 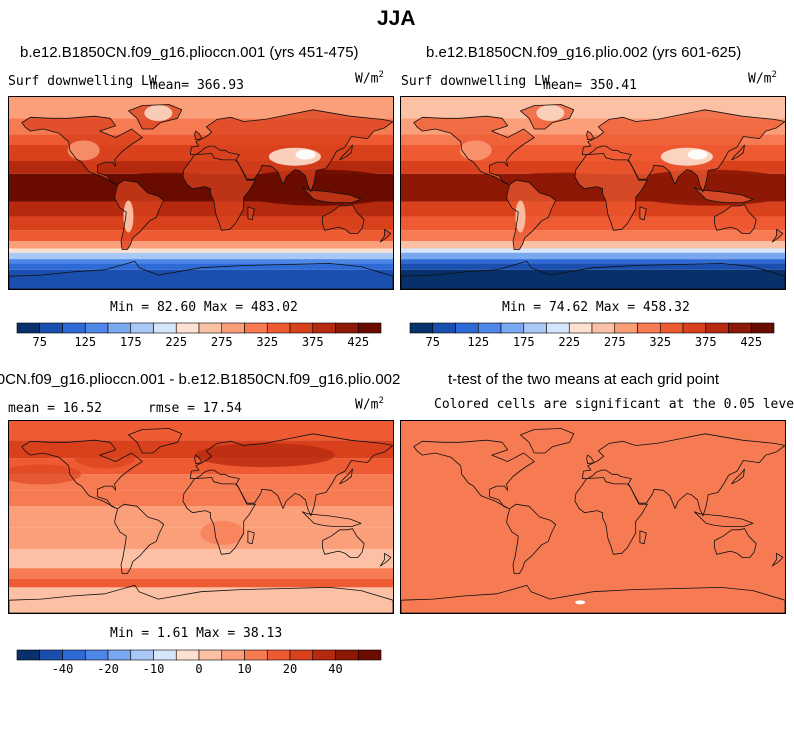 I want to click on land-fill-indonesia, so click(x=331, y=195).